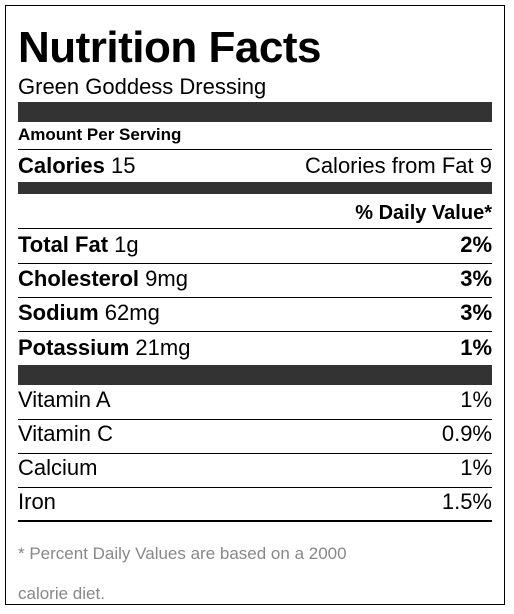 Image resolution: width=514 pixels, height=614 pixels. What do you see at coordinates (169, 47) in the screenshot?
I see `label-title: Nutrition Facts` at bounding box center [169, 47].